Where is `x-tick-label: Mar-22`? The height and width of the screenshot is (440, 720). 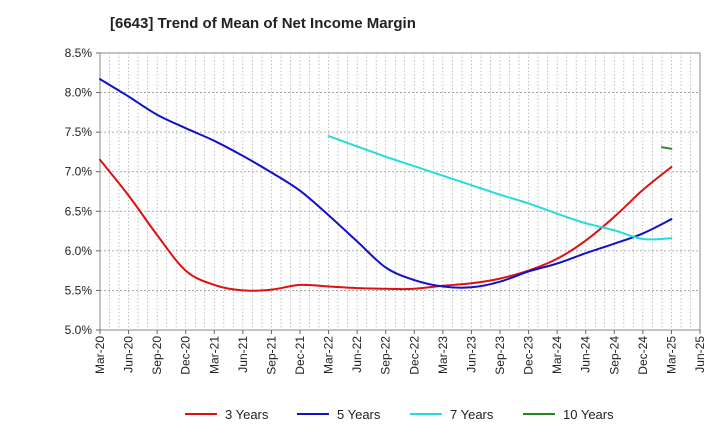 x-tick-label: Mar-22 is located at coordinates (329, 355).